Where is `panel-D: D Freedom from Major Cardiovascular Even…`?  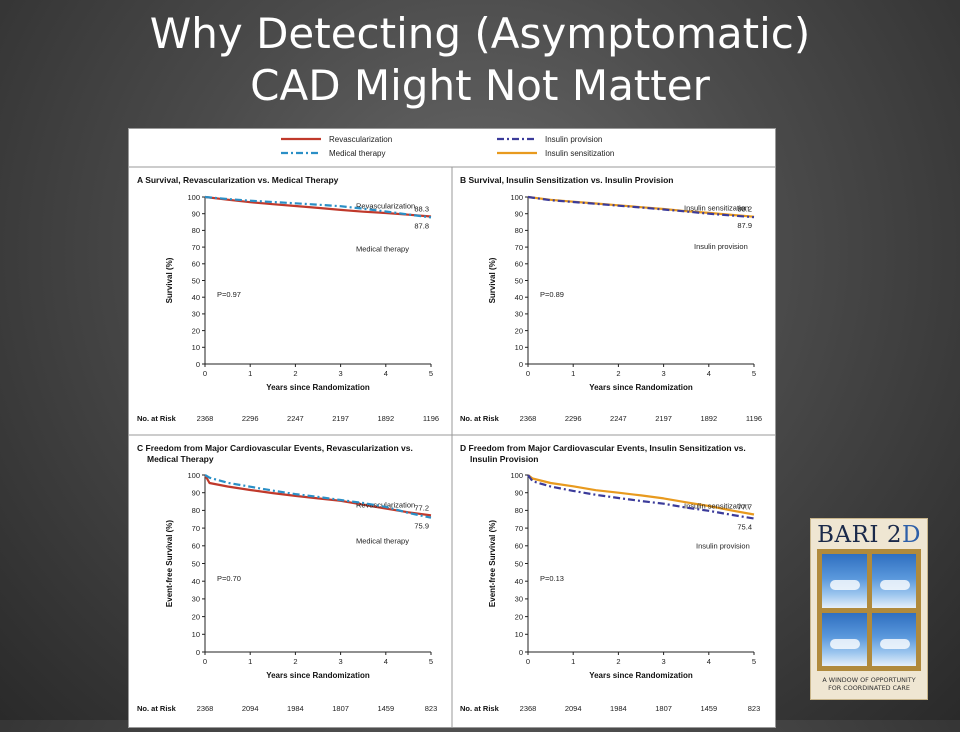
panel-D: D Freedom from Major Cardiovascular Even… is located at coordinates (610, 578).